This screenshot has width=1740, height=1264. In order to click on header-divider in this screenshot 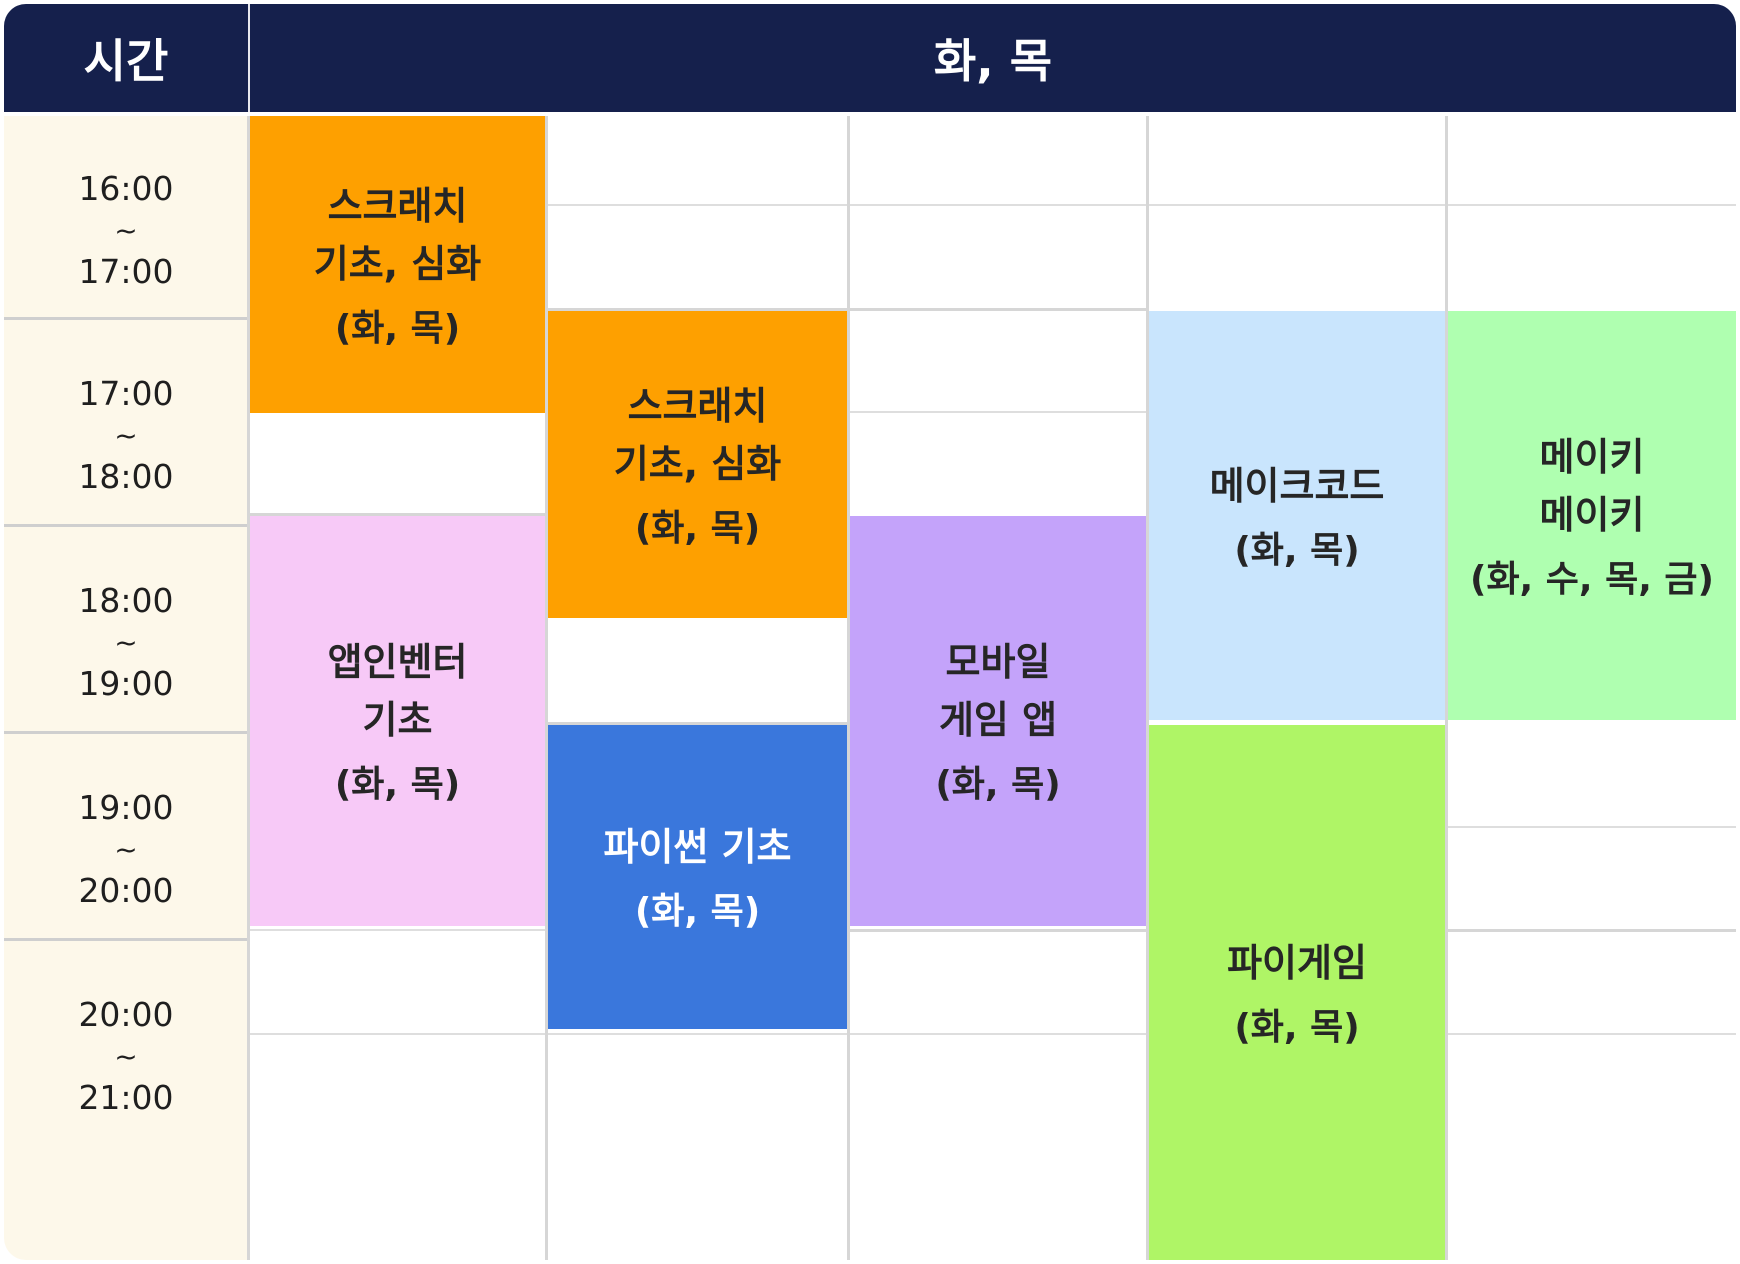, I will do `click(249, 58)`.